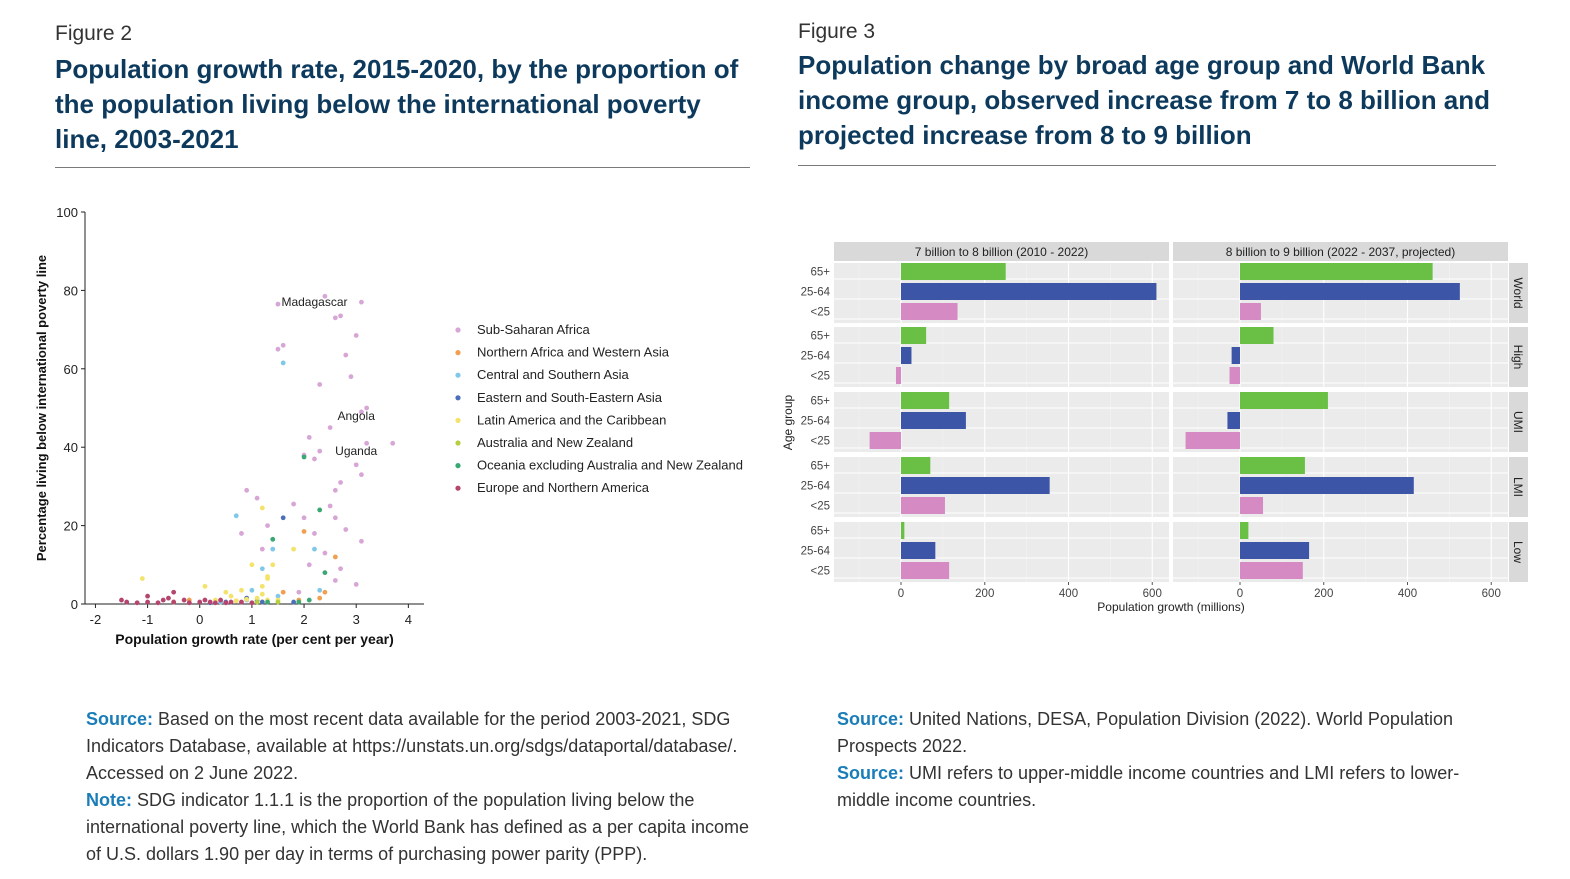  What do you see at coordinates (573, 352) in the screenshot?
I see `legend-label: Northern Africa and Western Asia` at bounding box center [573, 352].